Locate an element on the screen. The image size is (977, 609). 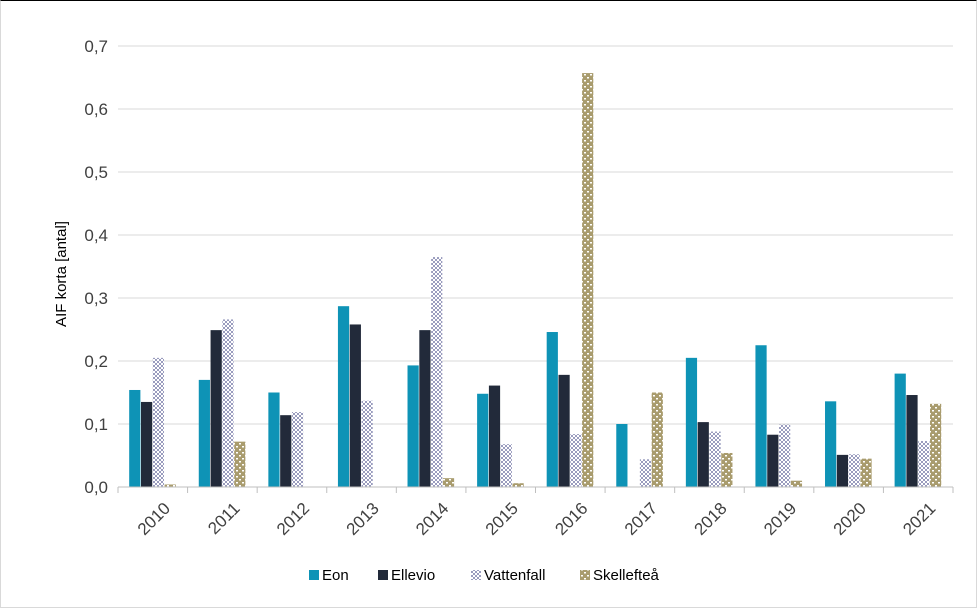
x-tick-label: 2012 is located at coordinates (293, 519).